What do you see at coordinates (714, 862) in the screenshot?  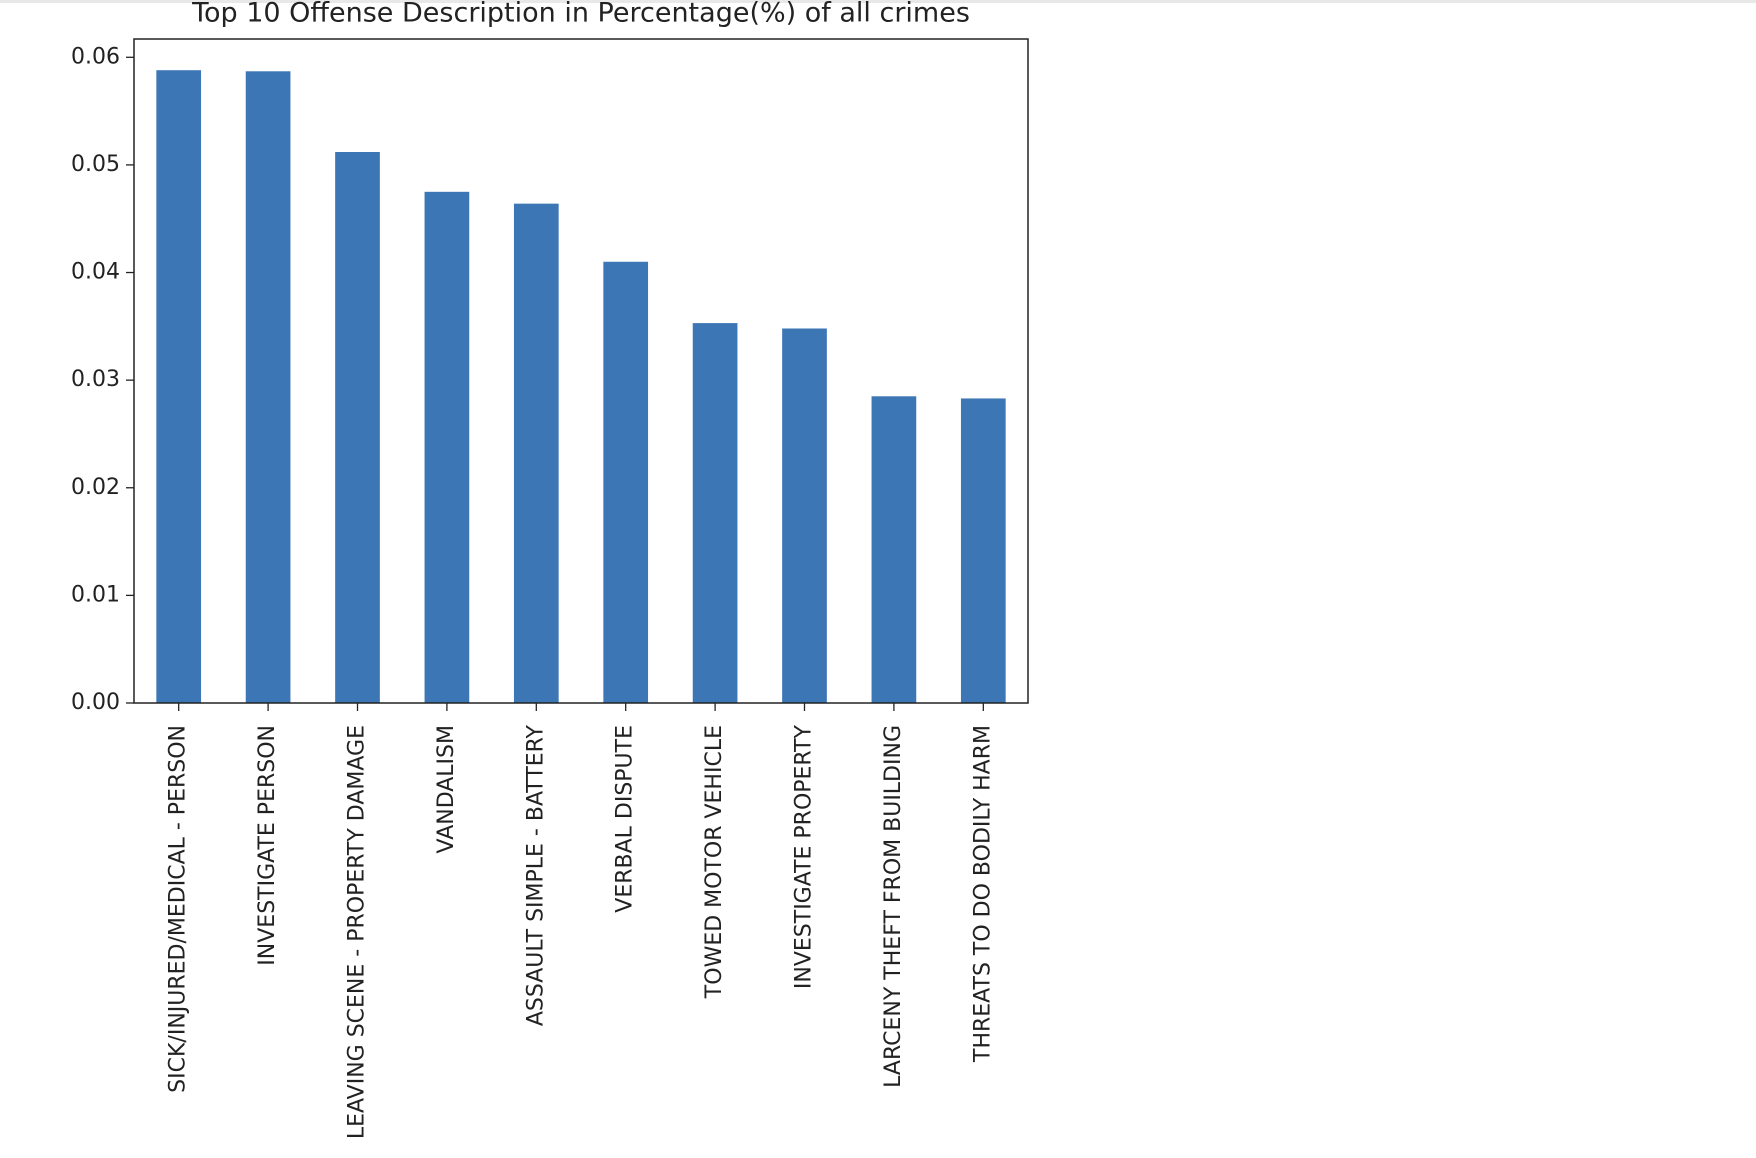 I see `x-tick-label: TOWED MOTOR VEHICLE` at bounding box center [714, 862].